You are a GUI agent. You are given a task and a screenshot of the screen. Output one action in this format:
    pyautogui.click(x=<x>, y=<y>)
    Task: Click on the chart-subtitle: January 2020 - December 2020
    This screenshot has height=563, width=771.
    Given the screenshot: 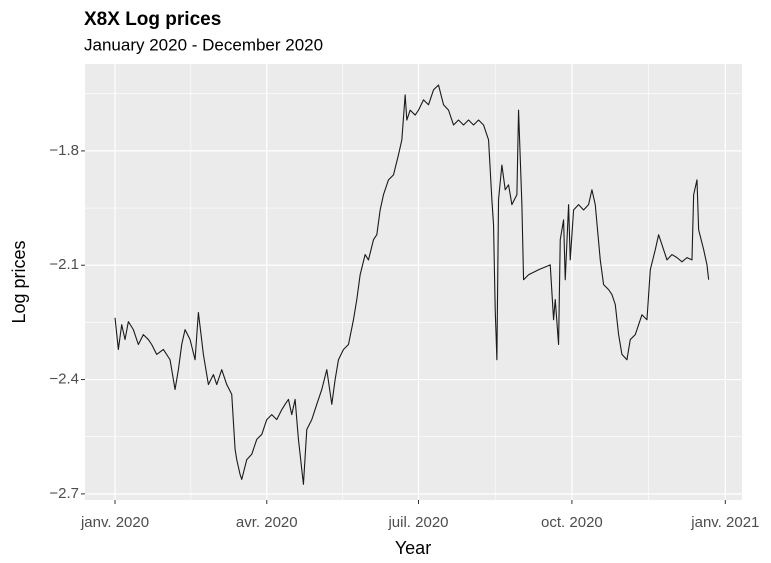 What is the action you would take?
    pyautogui.click(x=203, y=44)
    